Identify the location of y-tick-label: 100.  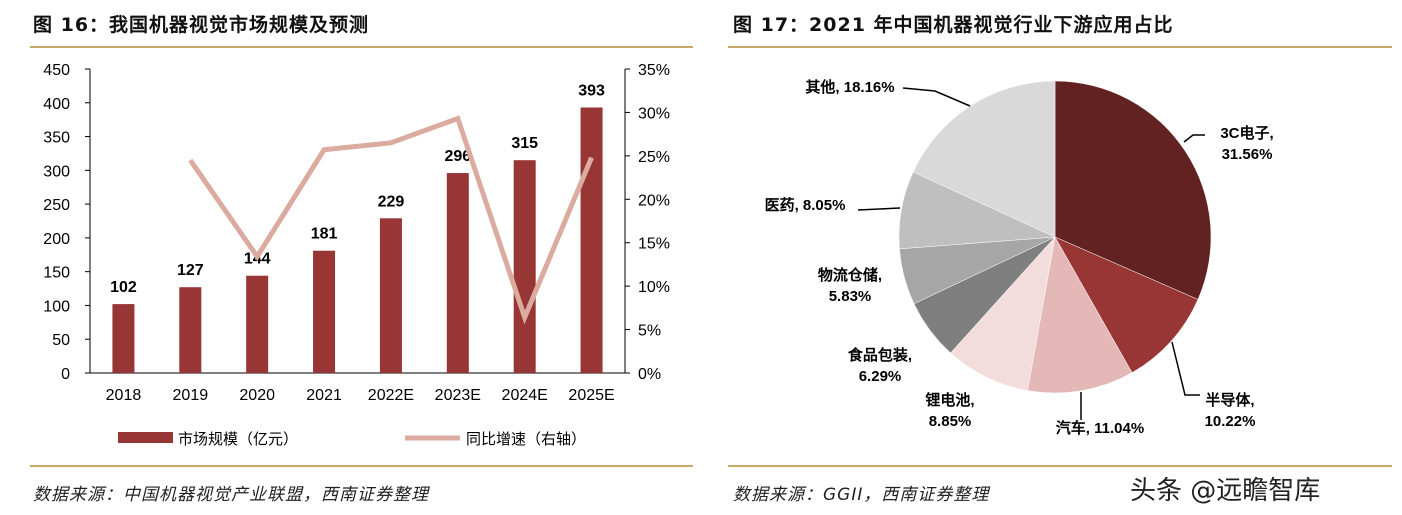
(56, 306).